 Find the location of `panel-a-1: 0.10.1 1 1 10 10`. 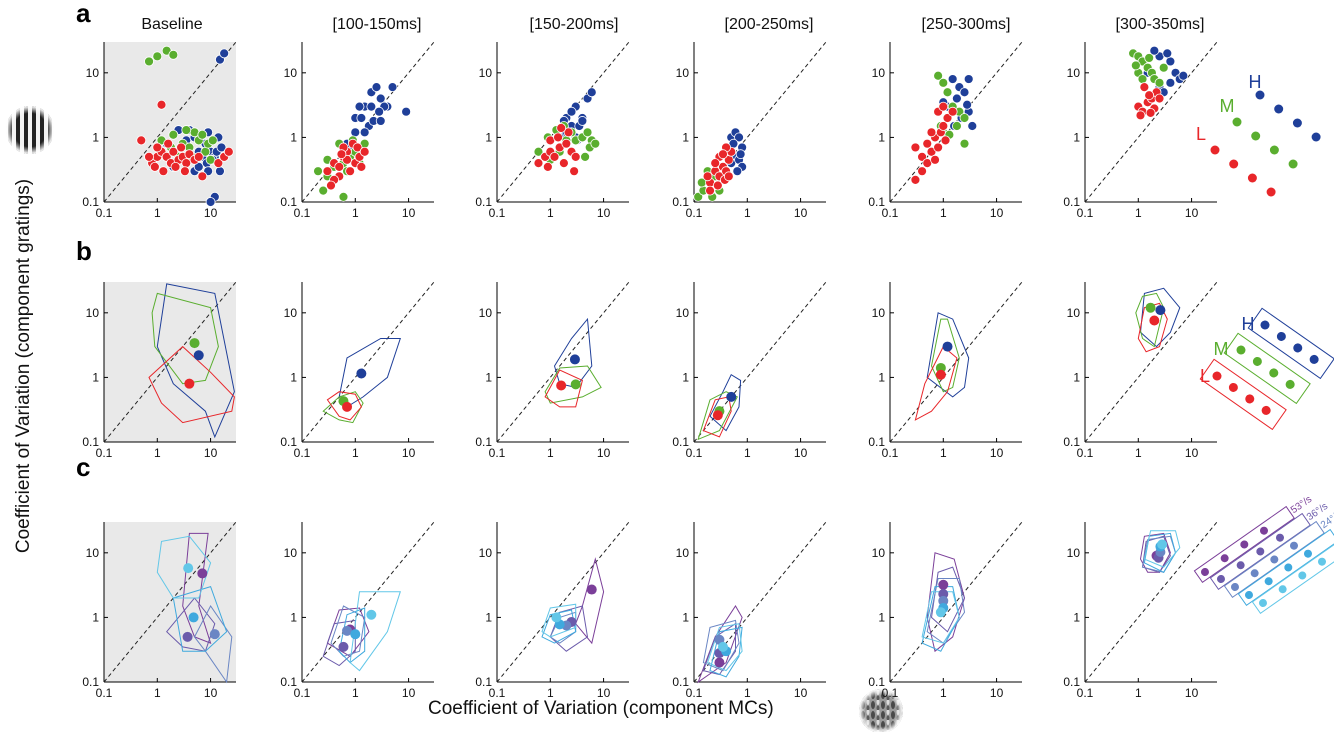

panel-a-1: 0.10.1 1 1 10 10 is located at coordinates (357, 130).